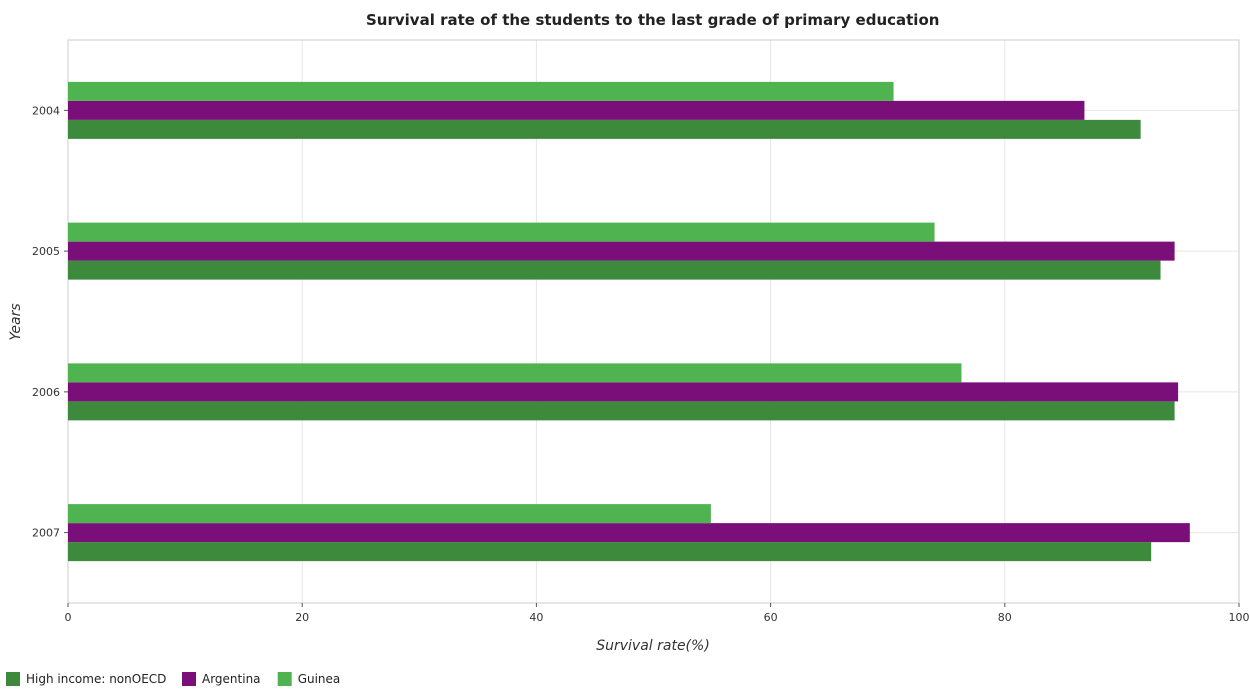 The height and width of the screenshot is (700, 1249). I want to click on legend-label: Guinea, so click(319, 679).